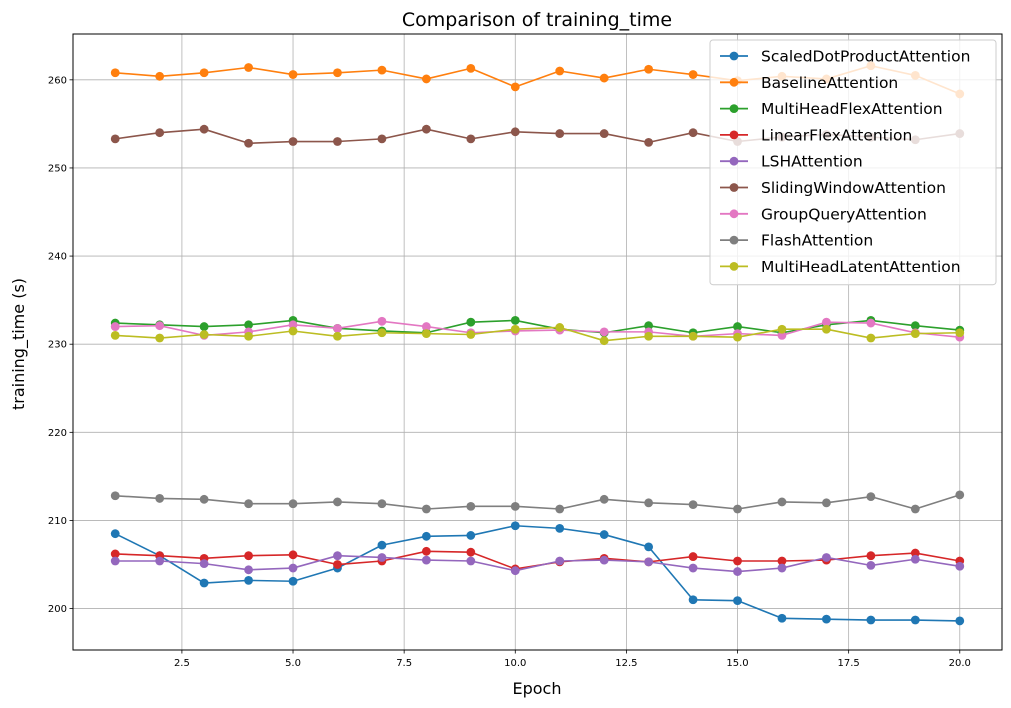 Image resolution: width=1011 pixels, height=708 pixels. I want to click on legend-item: FlashAttention, so click(796, 241).